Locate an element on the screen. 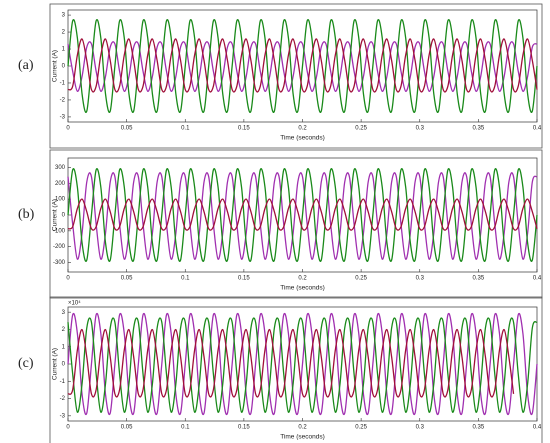  y-tick-label: -300 is located at coordinates (59, 263).